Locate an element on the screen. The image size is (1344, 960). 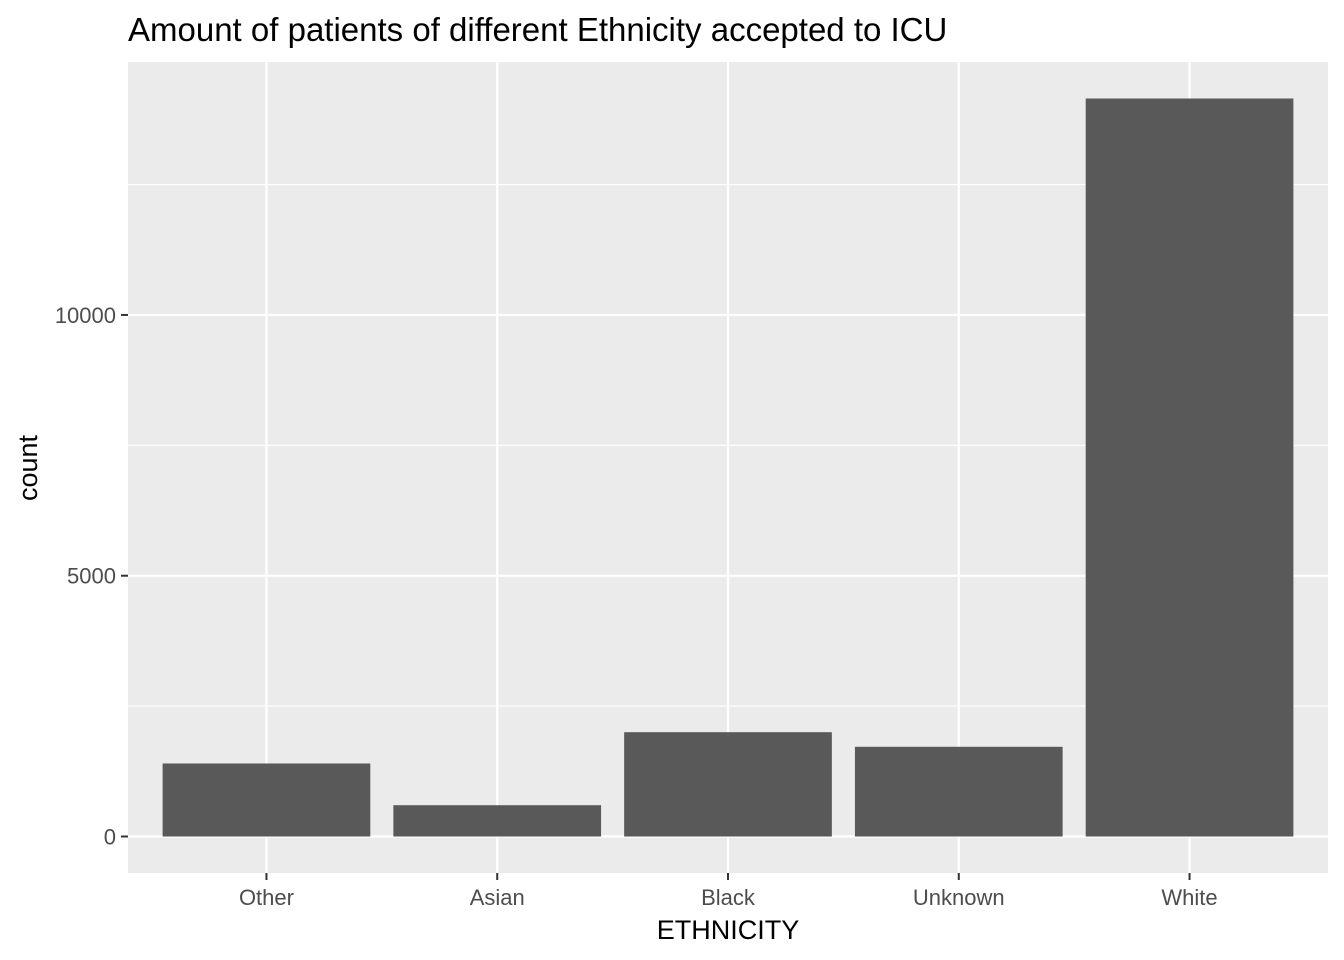
y-axis: 0 5000 10000 is located at coordinates (91, 576).